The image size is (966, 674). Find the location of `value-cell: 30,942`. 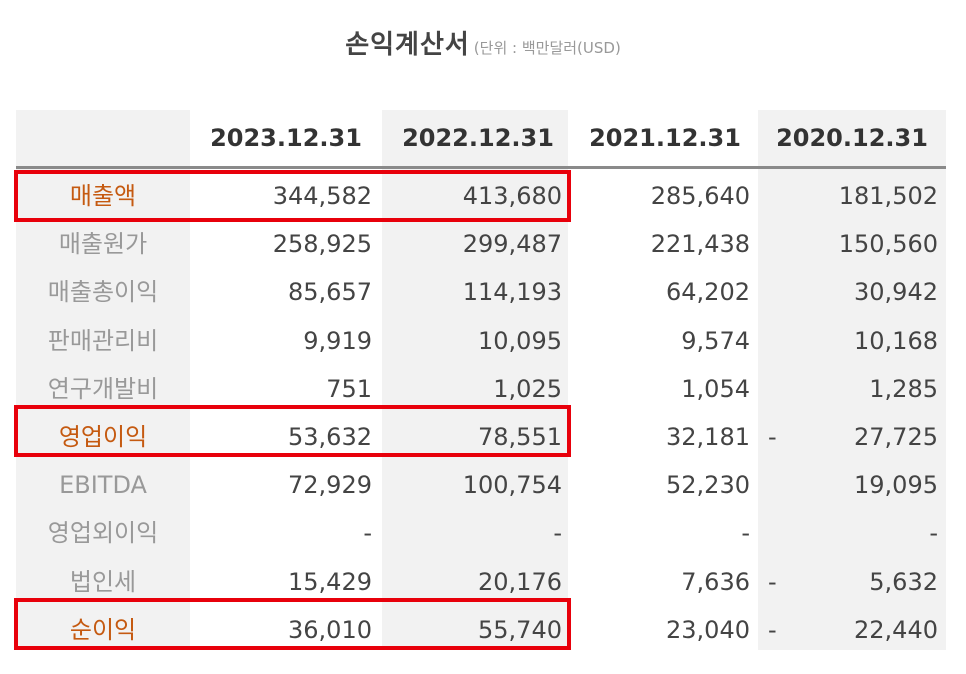

value-cell: 30,942 is located at coordinates (896, 292).